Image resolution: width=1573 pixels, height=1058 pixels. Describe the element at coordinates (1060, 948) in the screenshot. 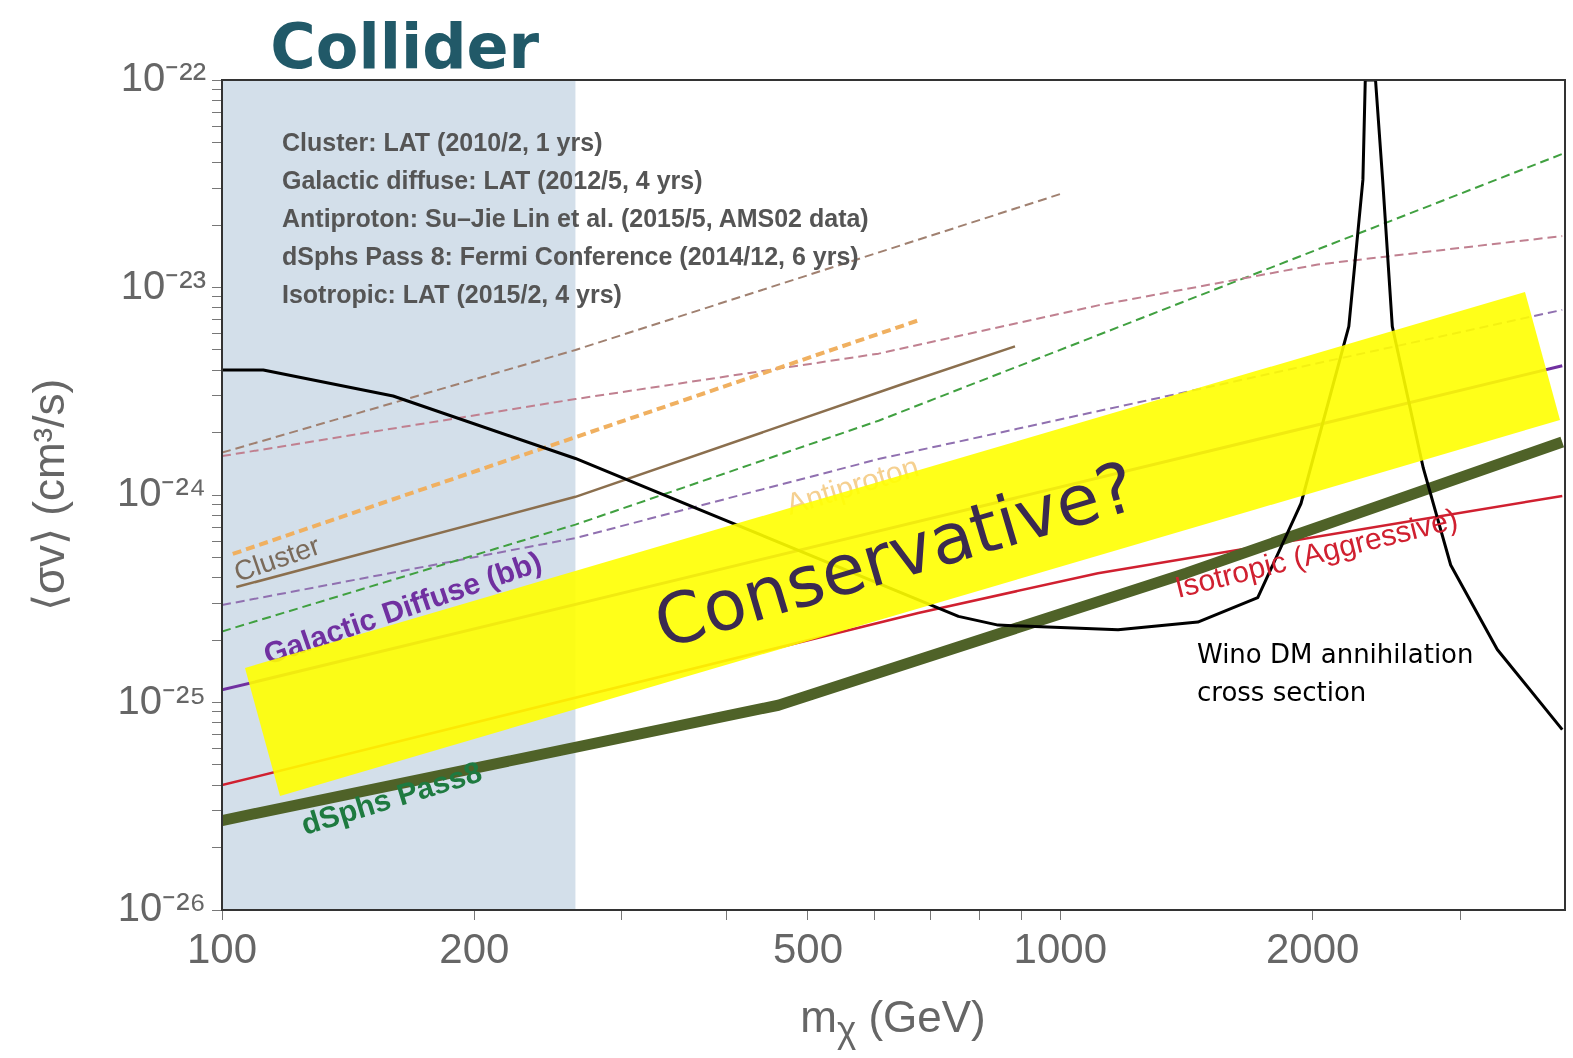

I see `x-tick-label: 1000` at that location.